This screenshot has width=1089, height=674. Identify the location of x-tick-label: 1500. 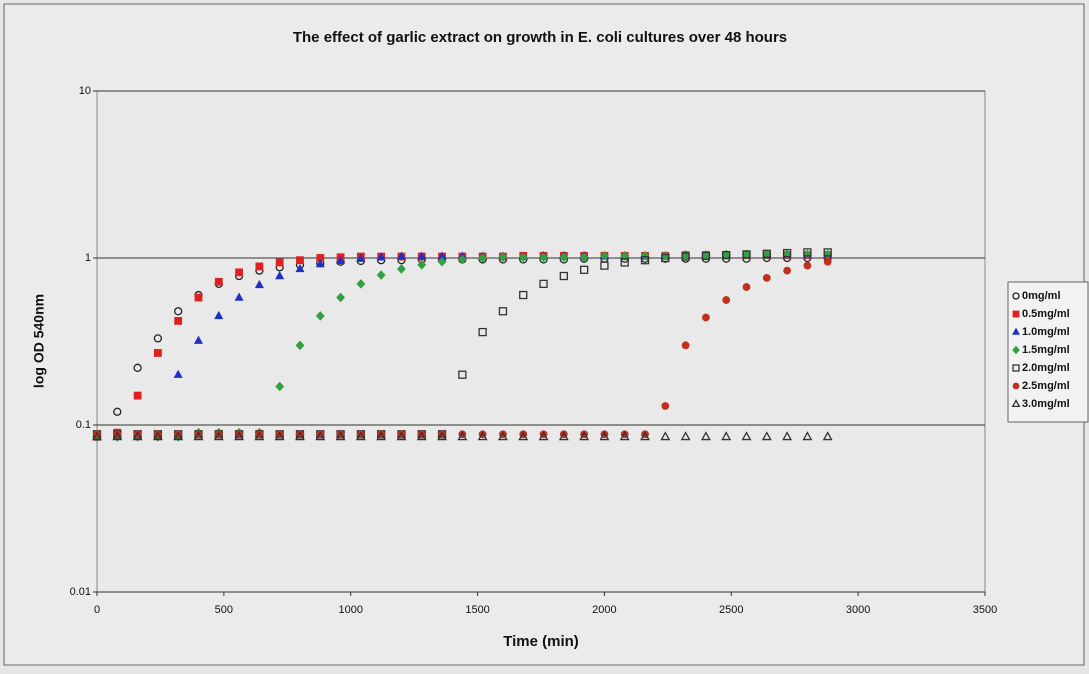
(477, 610).